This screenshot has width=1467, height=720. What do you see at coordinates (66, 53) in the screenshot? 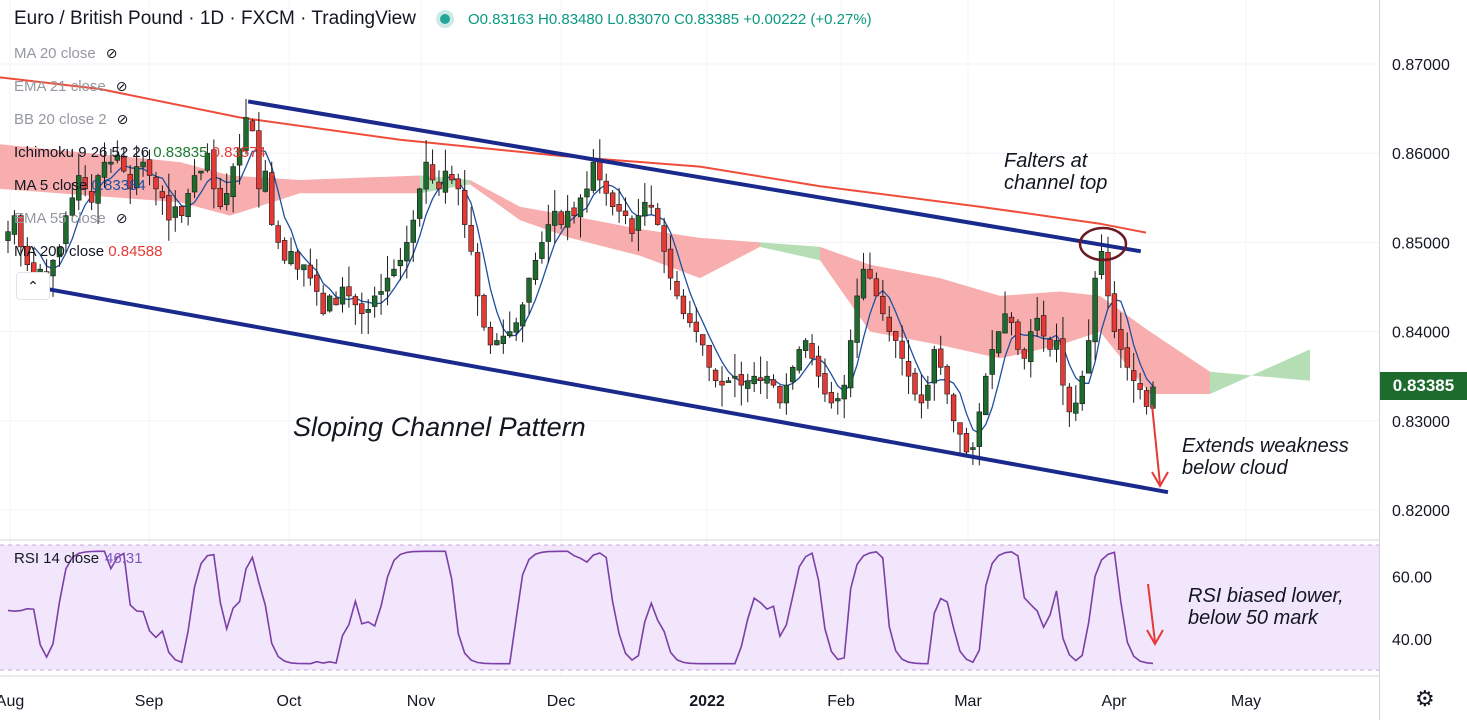
I see `legend-ma20: MA 20 close ⊘` at bounding box center [66, 53].